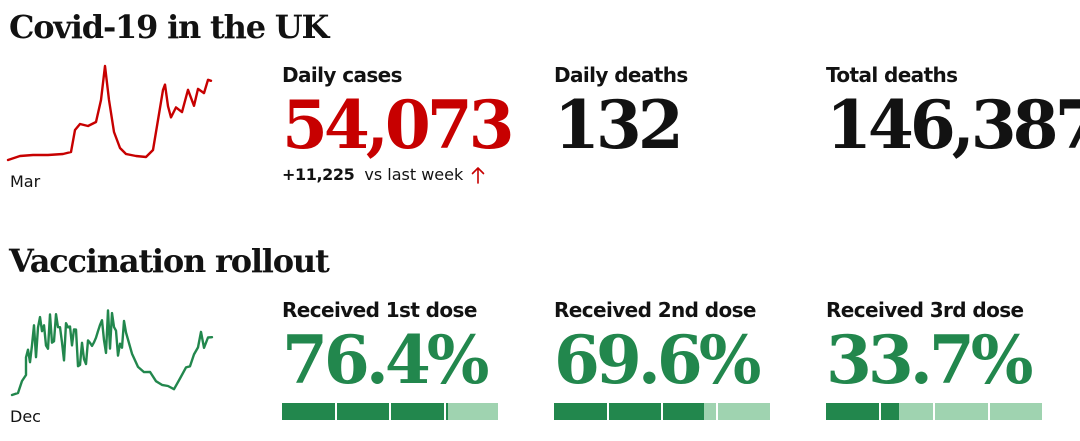 This screenshot has height=441, width=1080. Describe the element at coordinates (318, 174) in the screenshot. I see `weekly-change-value: +11,225` at that location.